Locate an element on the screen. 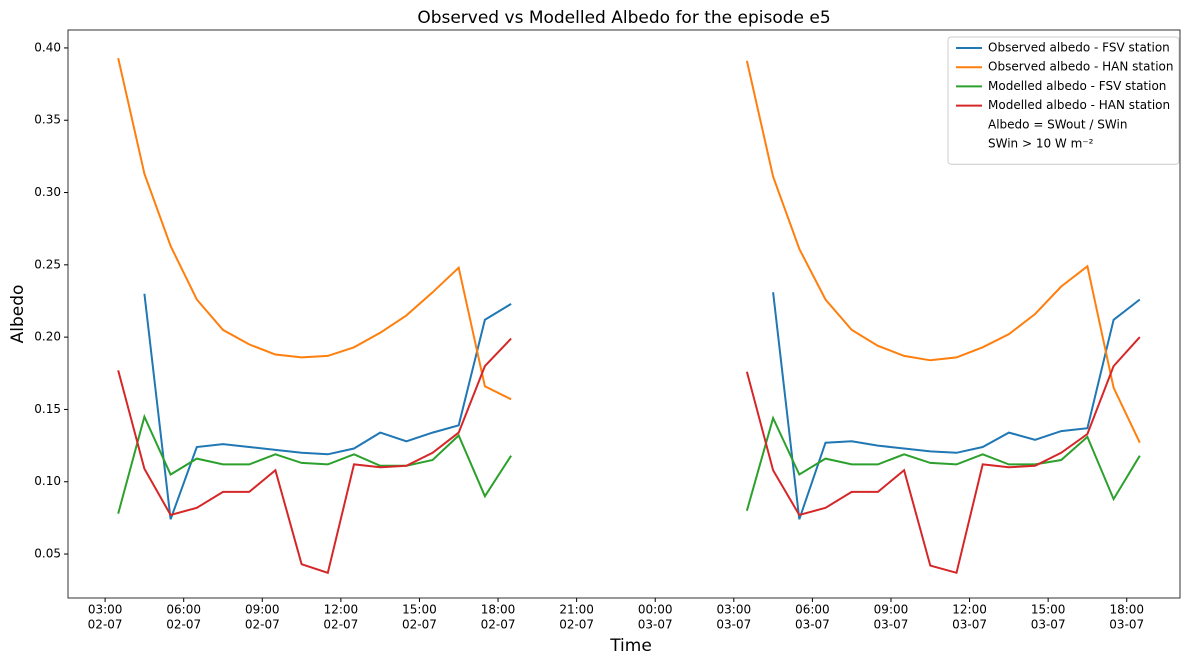 This screenshot has width=1183, height=656. y-tick-label: 0.10 is located at coordinates (47, 481).